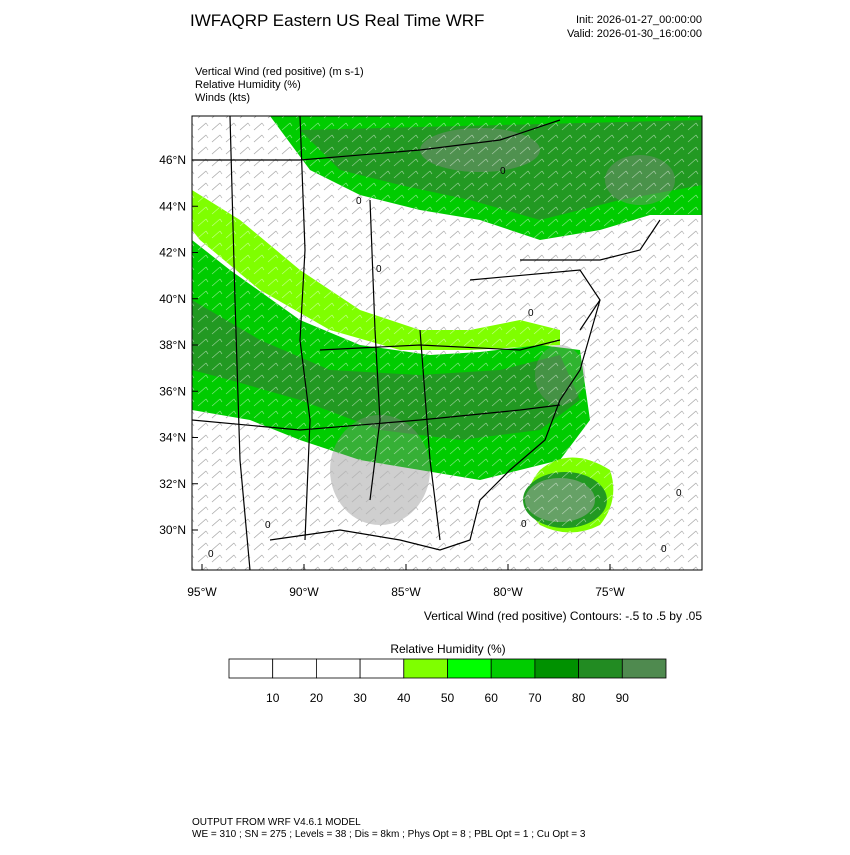  Describe the element at coordinates (406, 592) in the screenshot. I see `lon-label: 85°W` at that location.